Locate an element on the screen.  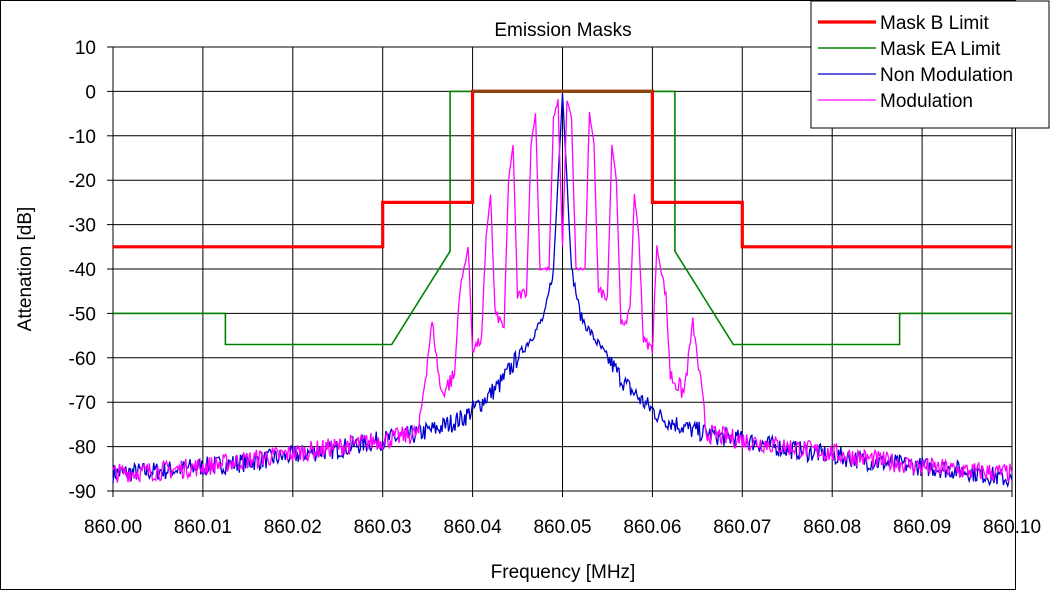
x-tick-label: 860.00 is located at coordinates (113, 527).